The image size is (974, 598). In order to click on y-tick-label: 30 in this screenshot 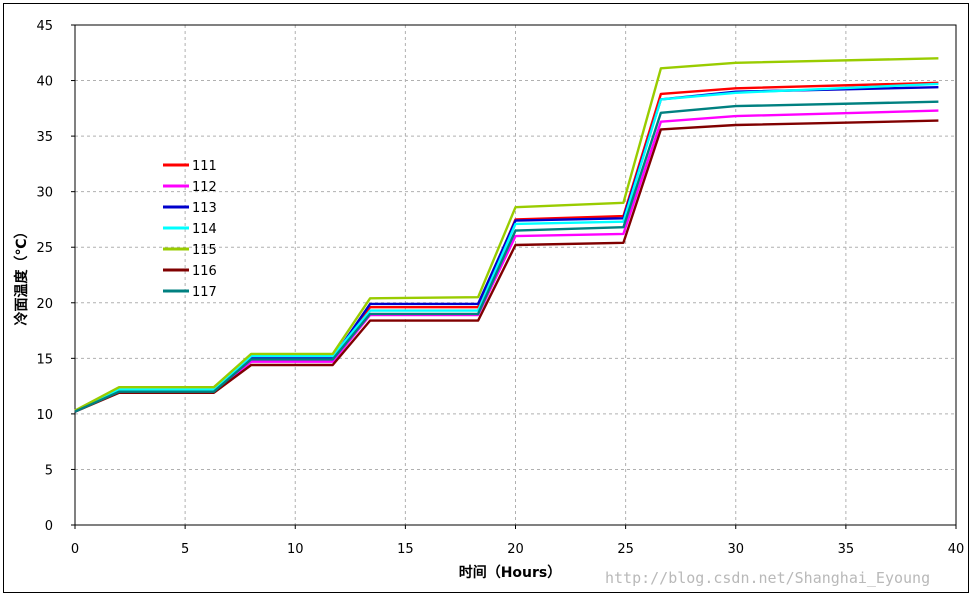, I will do `click(44, 193)`.